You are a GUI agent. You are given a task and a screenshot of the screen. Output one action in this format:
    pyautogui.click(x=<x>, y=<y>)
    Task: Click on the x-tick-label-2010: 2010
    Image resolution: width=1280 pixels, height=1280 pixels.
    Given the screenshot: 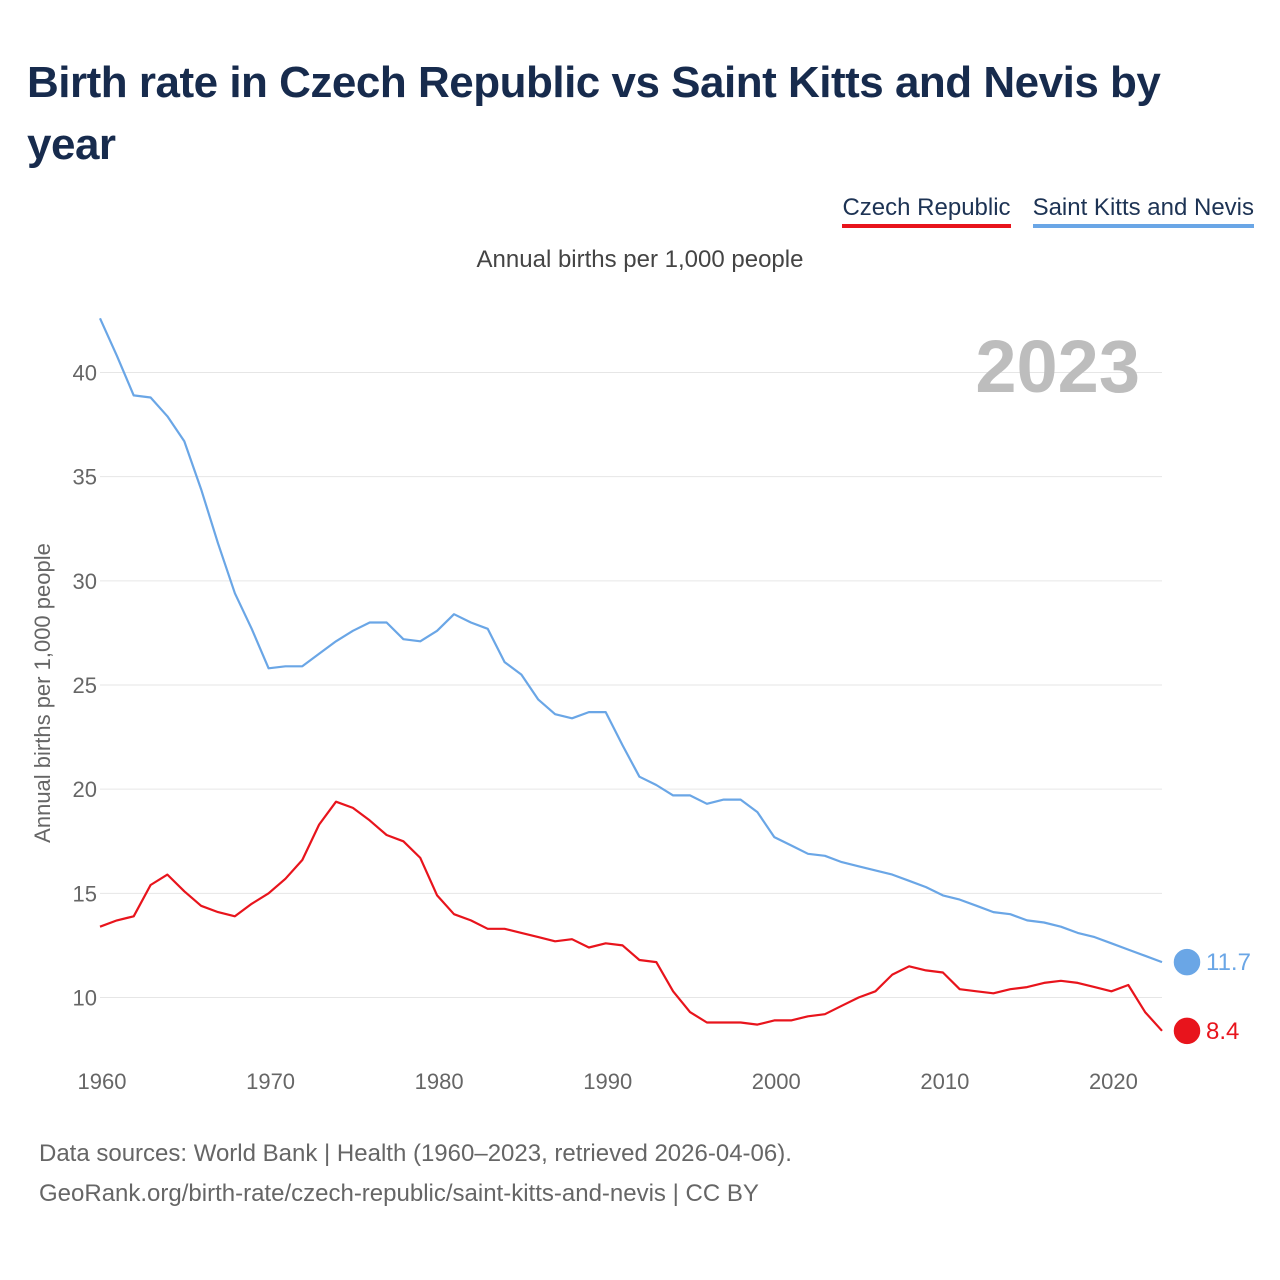 What is the action you would take?
    pyautogui.click(x=944, y=1081)
    